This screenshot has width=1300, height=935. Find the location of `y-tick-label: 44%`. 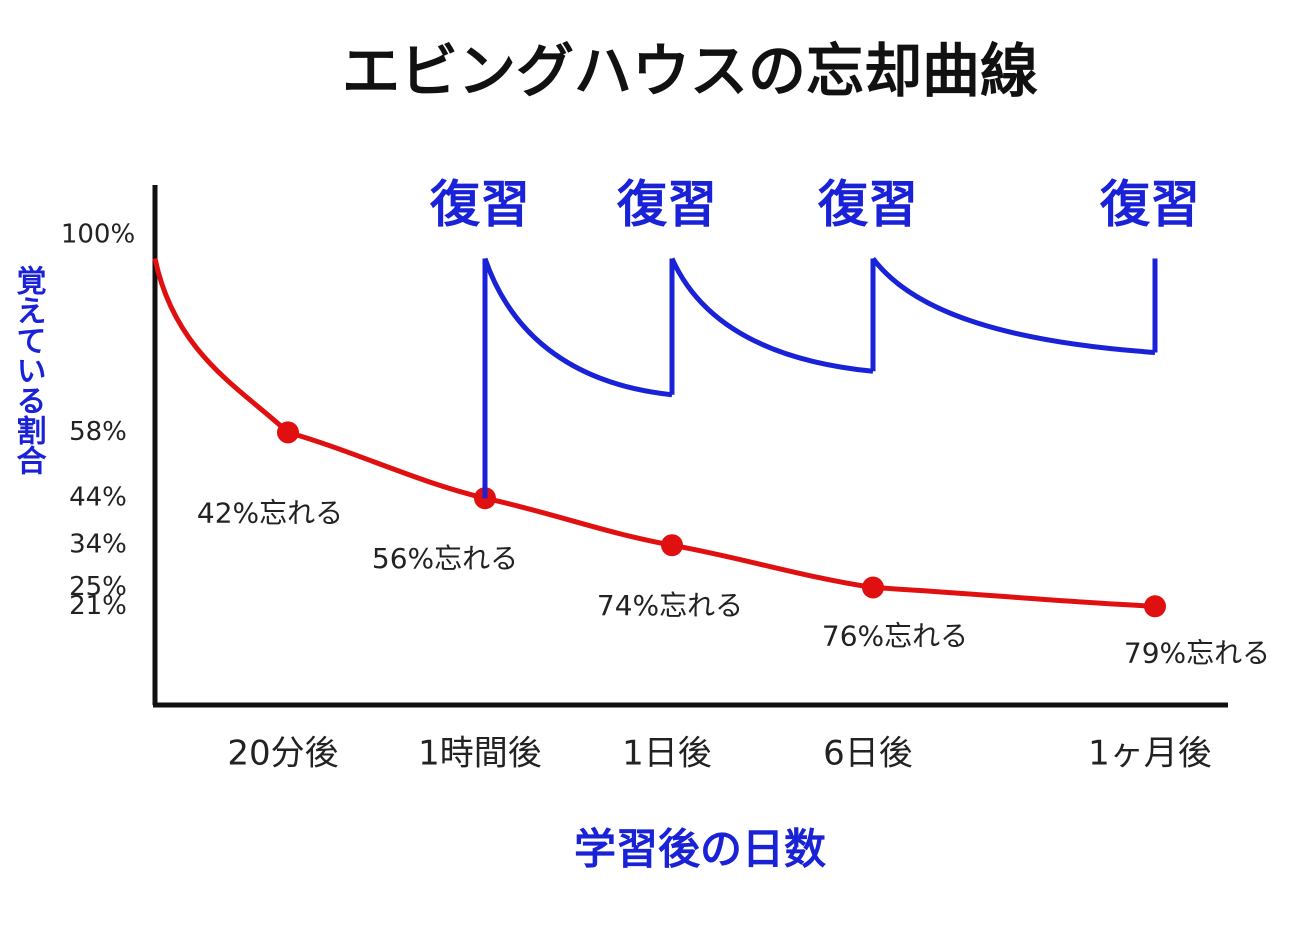

y-tick-label: 44% is located at coordinates (98, 498).